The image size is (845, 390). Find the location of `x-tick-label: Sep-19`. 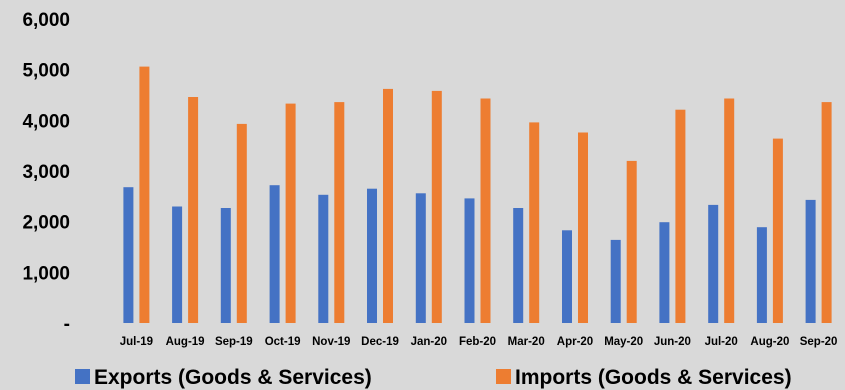

x-tick-label: Sep-19 is located at coordinates (234, 342).